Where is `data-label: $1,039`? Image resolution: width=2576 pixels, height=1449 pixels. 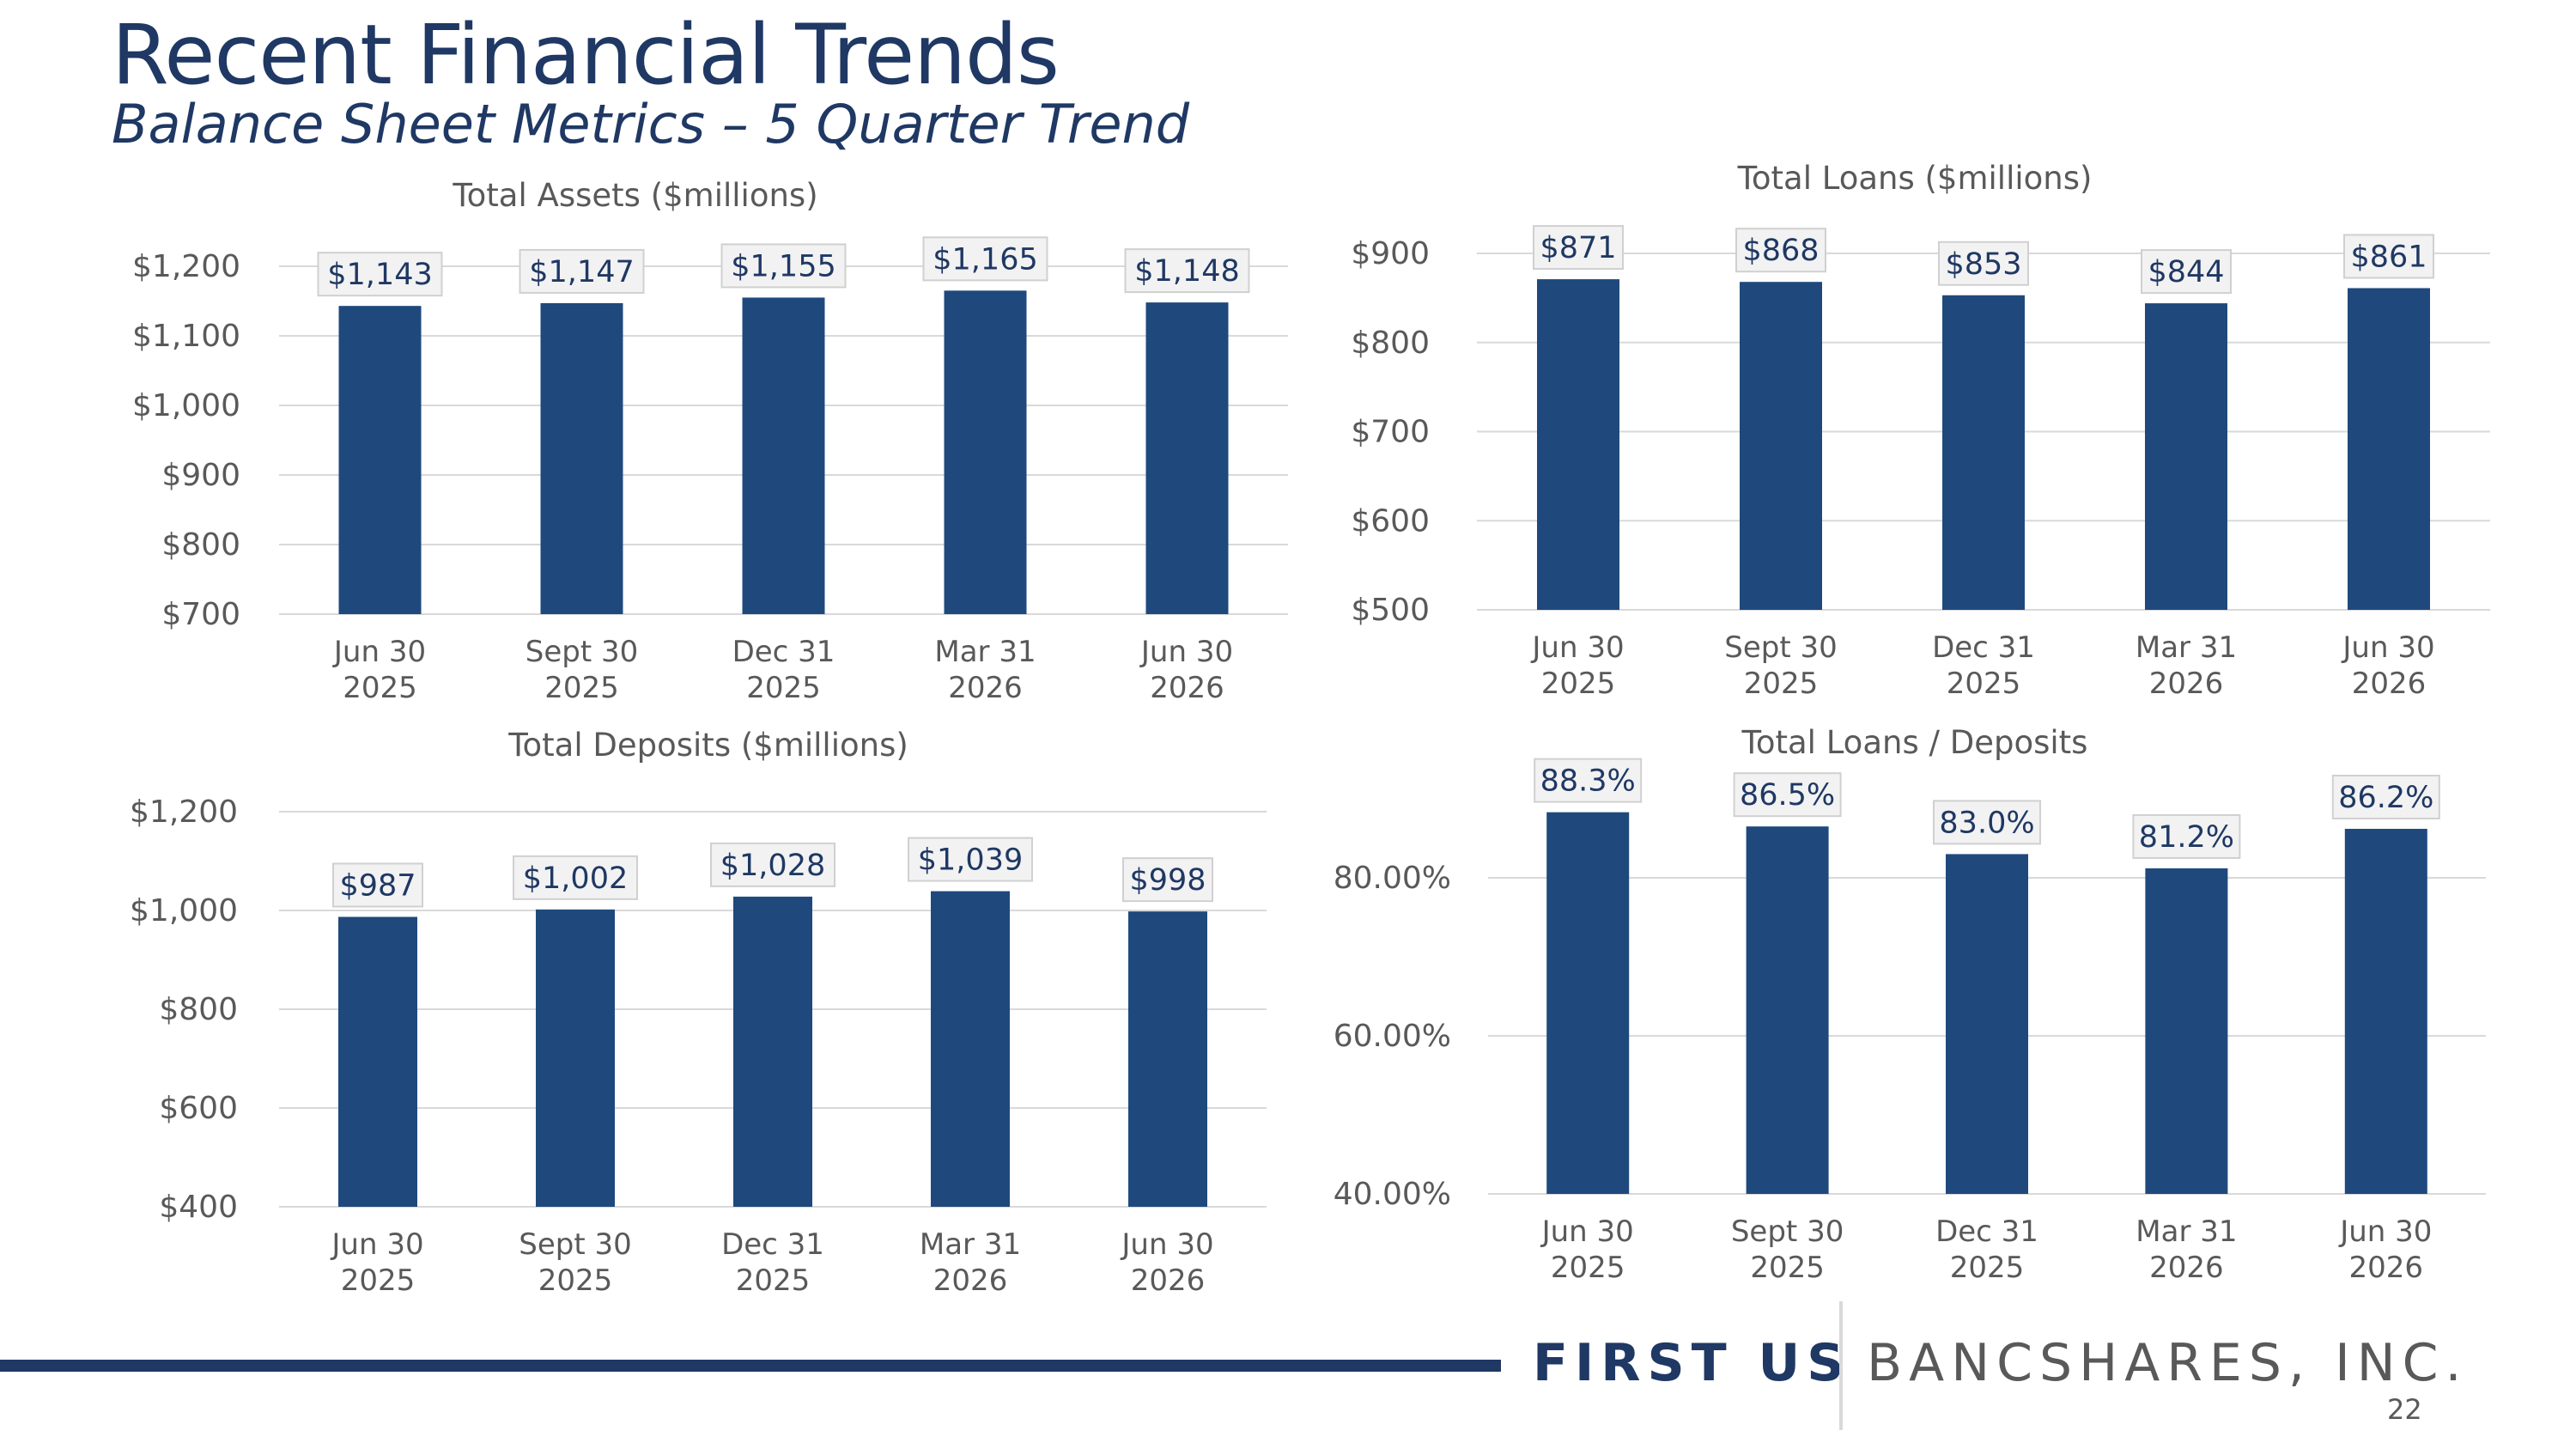 data-label: $1,039 is located at coordinates (970, 860).